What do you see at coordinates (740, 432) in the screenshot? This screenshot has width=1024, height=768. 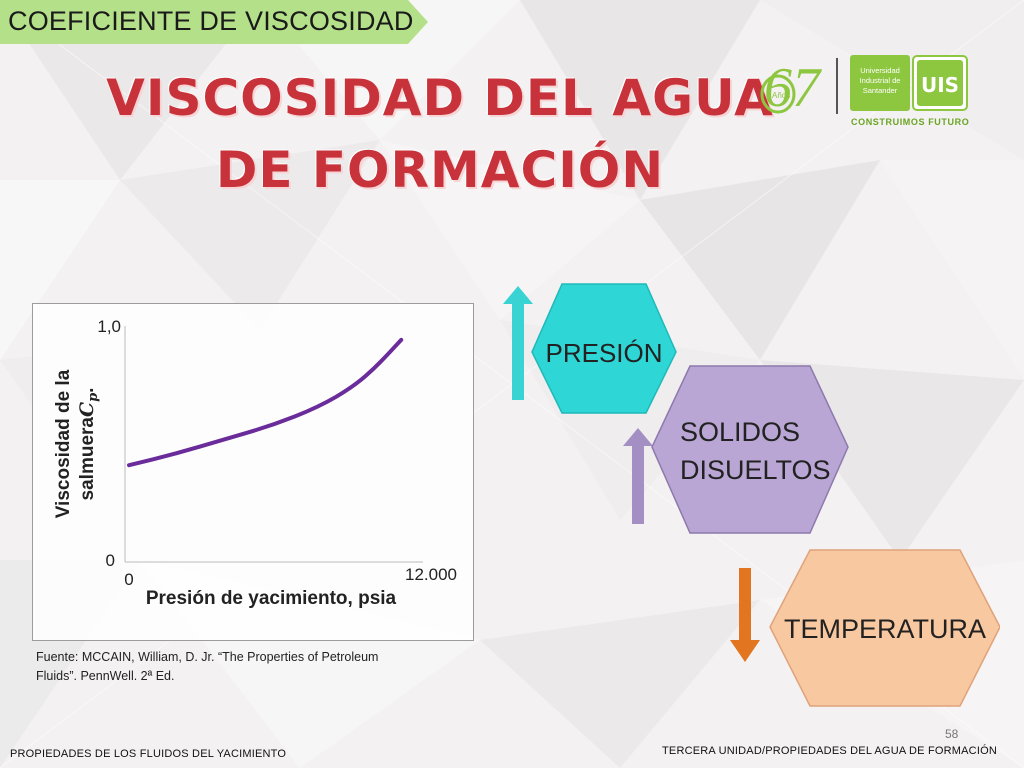 I see `dissolved-solids-label-line1: SOLIDOS` at bounding box center [740, 432].